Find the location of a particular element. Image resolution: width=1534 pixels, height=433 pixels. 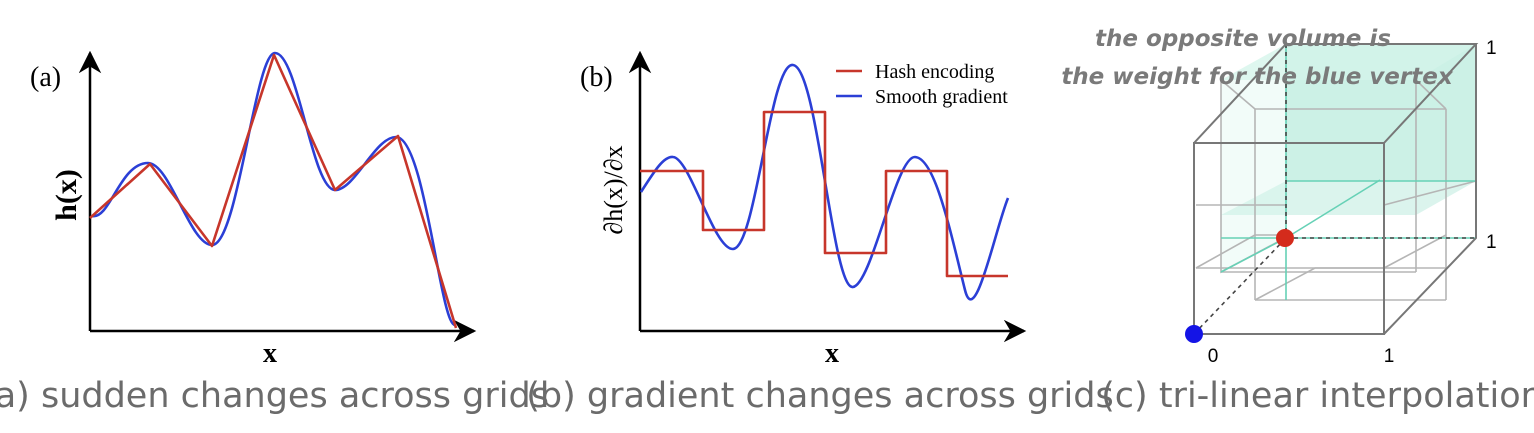

legend-hash-label: Hash encoding is located at coordinates (934, 72).